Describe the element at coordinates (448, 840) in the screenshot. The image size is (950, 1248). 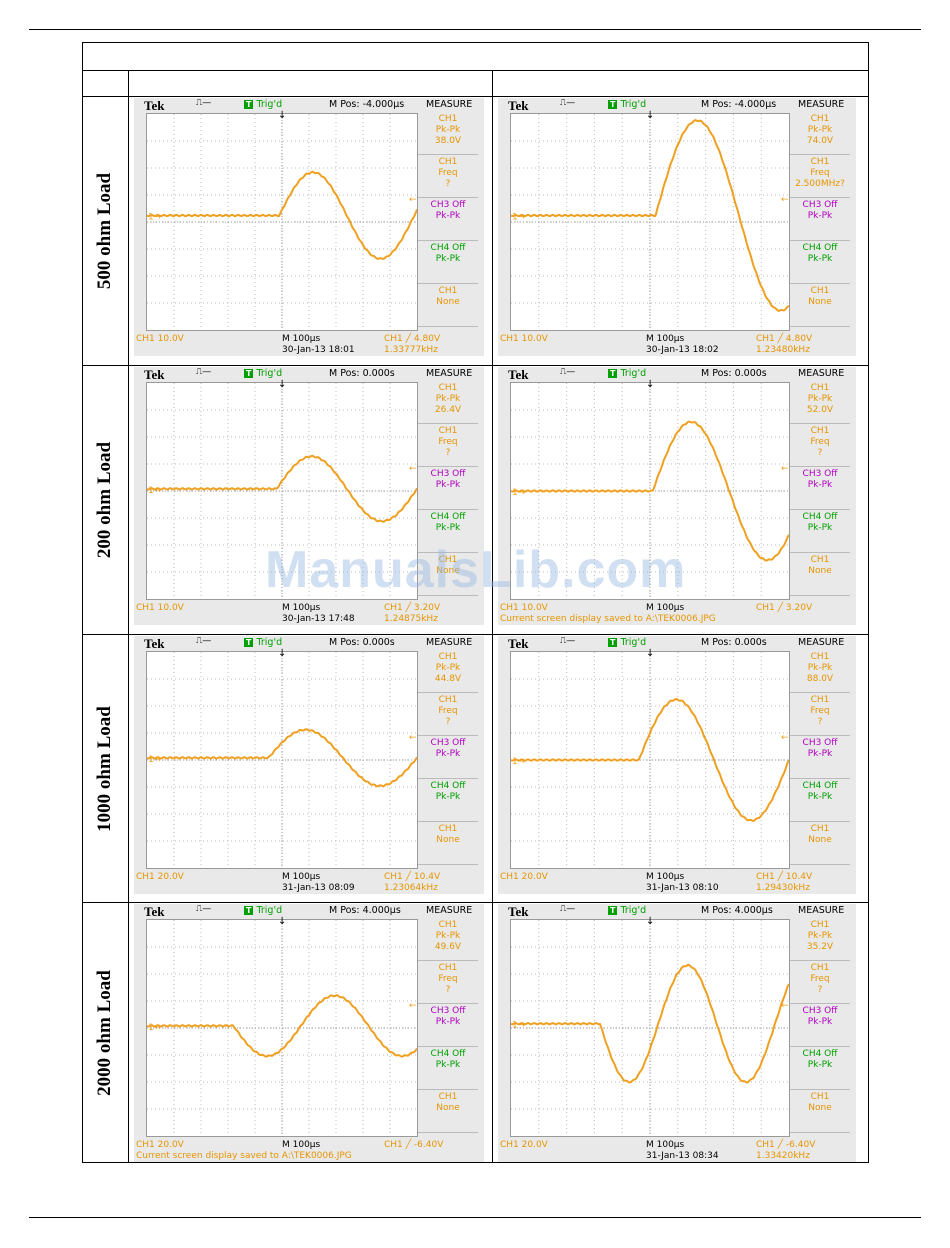
I see `measure-slot-line: None` at that location.